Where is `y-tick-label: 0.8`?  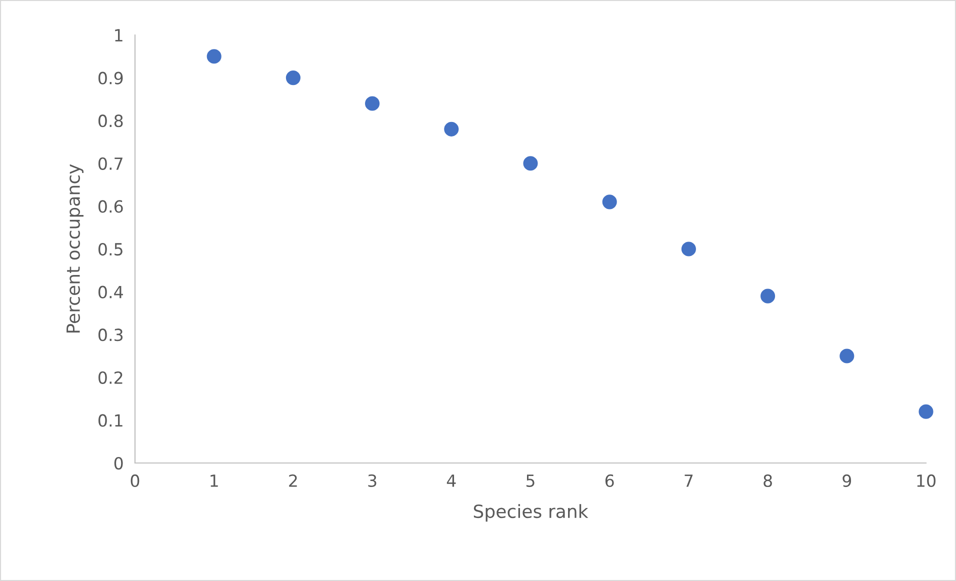 y-tick-label: 0.8 is located at coordinates (110, 121).